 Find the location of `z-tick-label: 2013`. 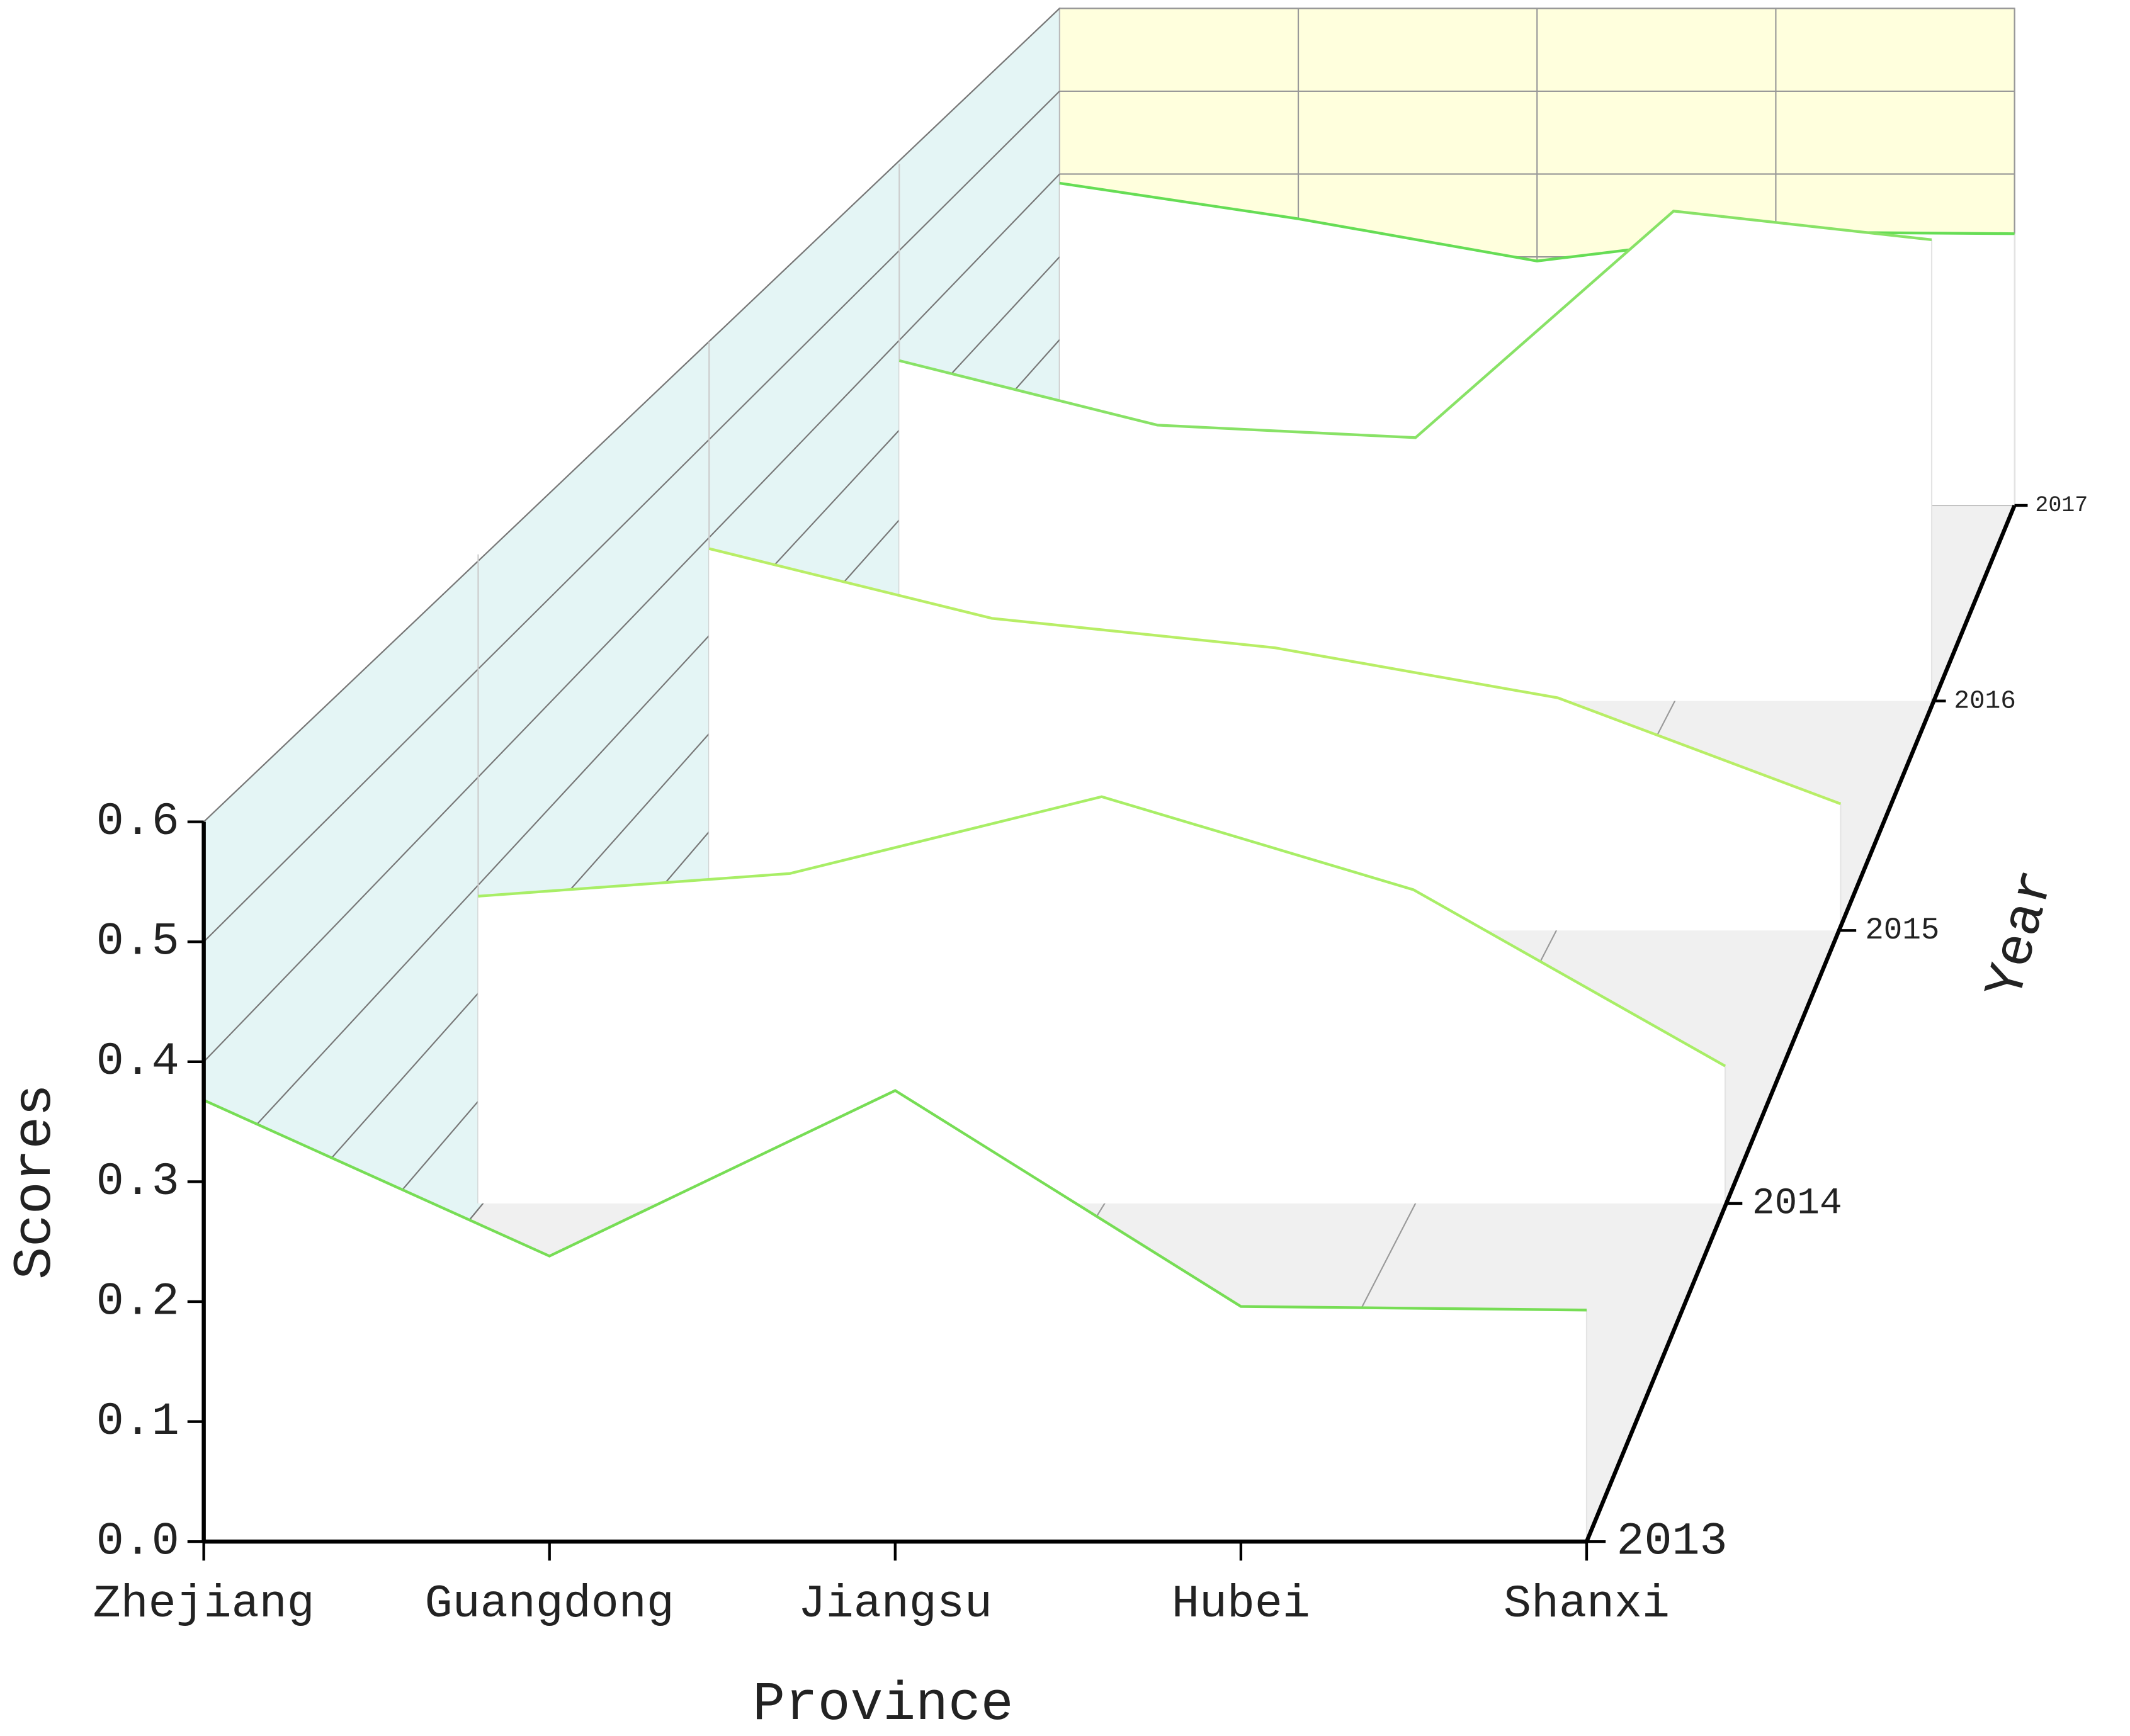

z-tick-label: 2013 is located at coordinates (1671, 1542).